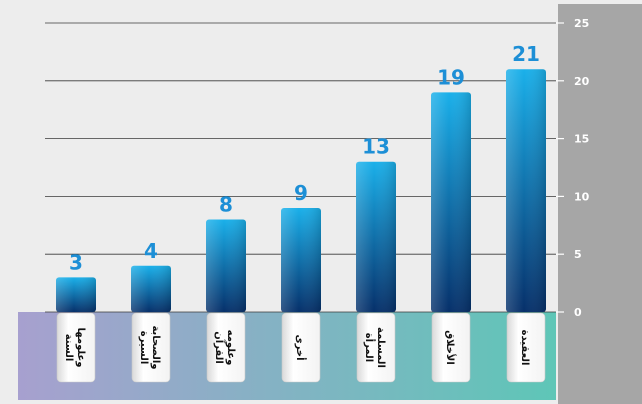 Image resolution: width=642 pixels, height=404 pixels. I want to click on category-label-7-line-1: العقيدة, so click(524, 348).